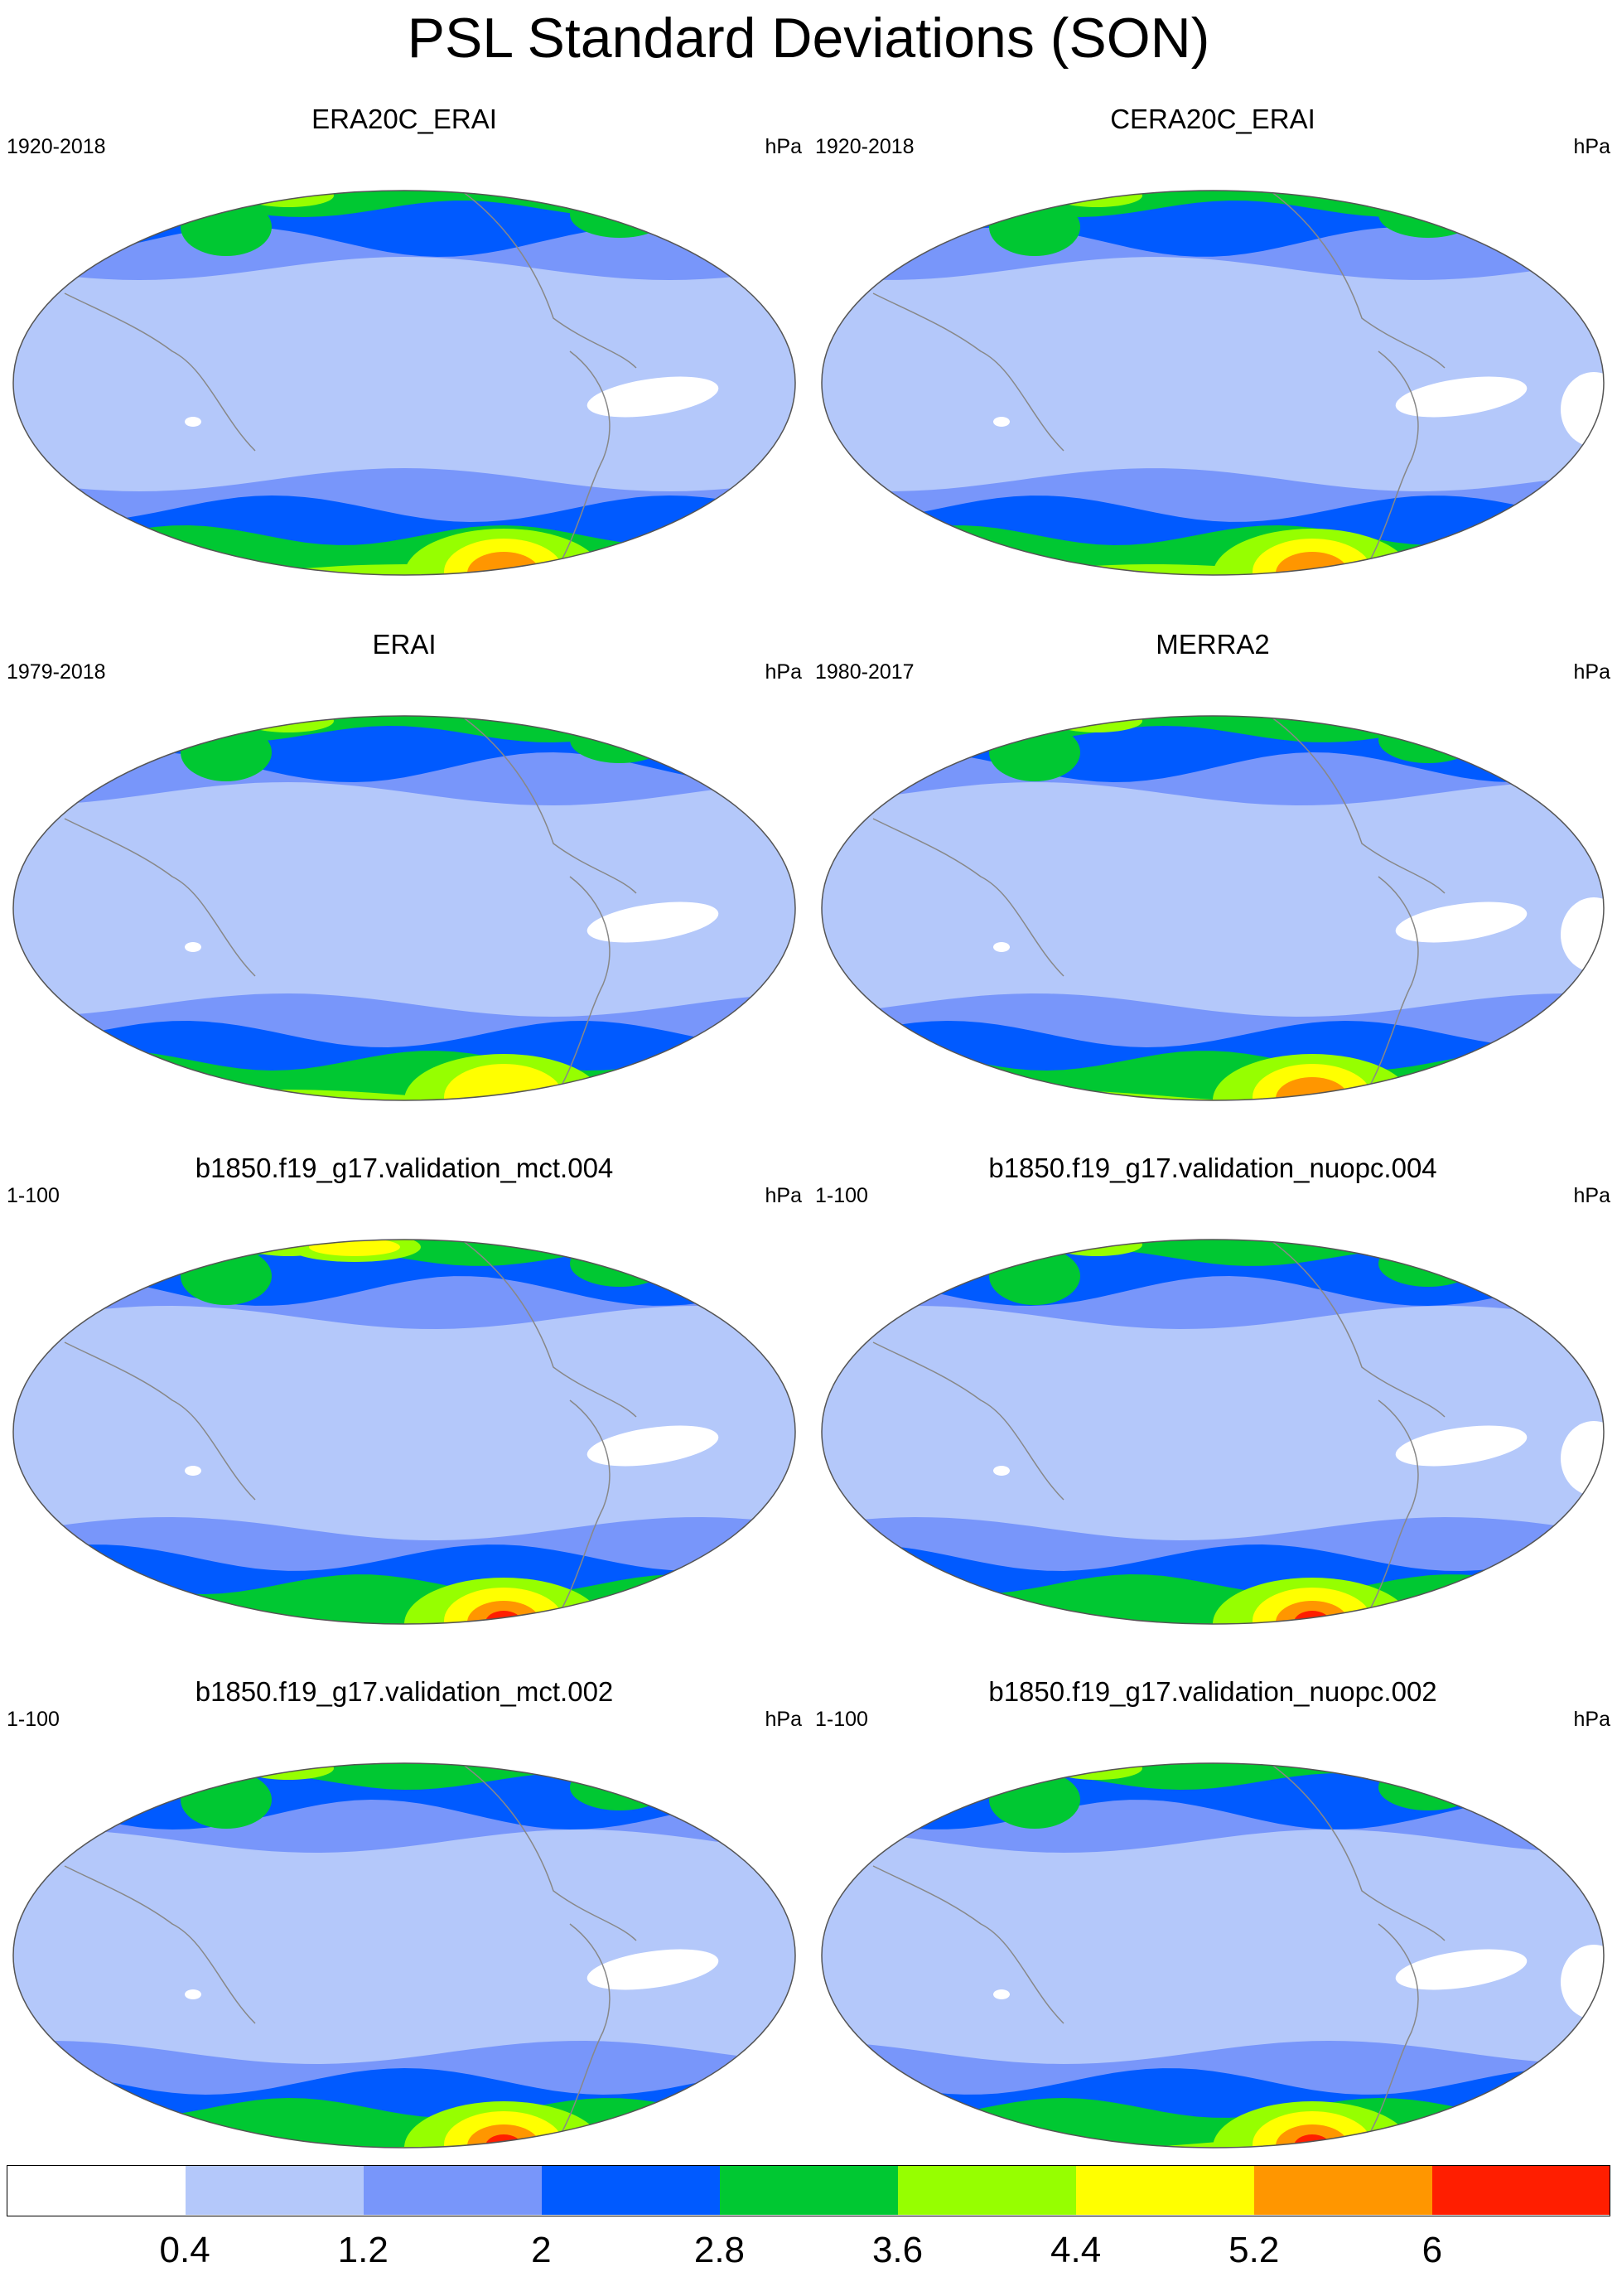 The height and width of the screenshot is (2296, 1617). I want to click on panel-title: MERRA2, so click(1213, 644).